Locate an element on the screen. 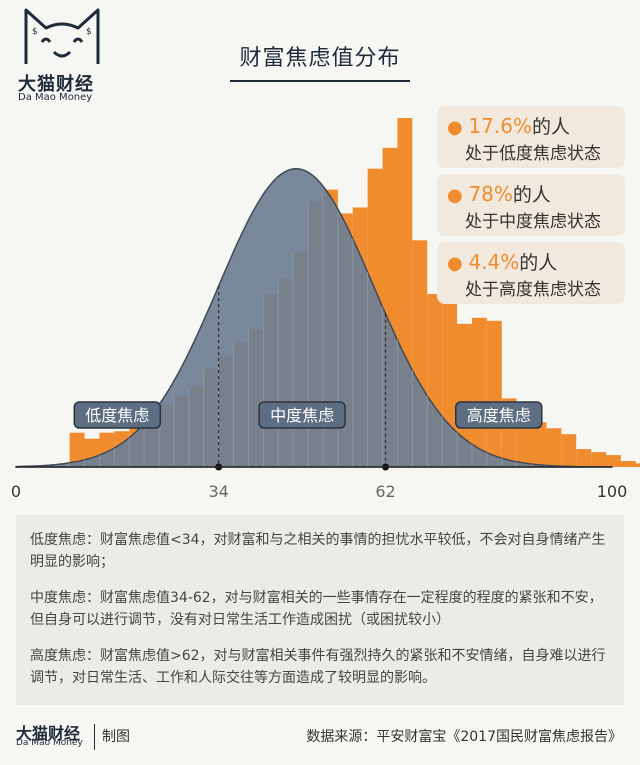  tick-label: 100 is located at coordinates (612, 491).